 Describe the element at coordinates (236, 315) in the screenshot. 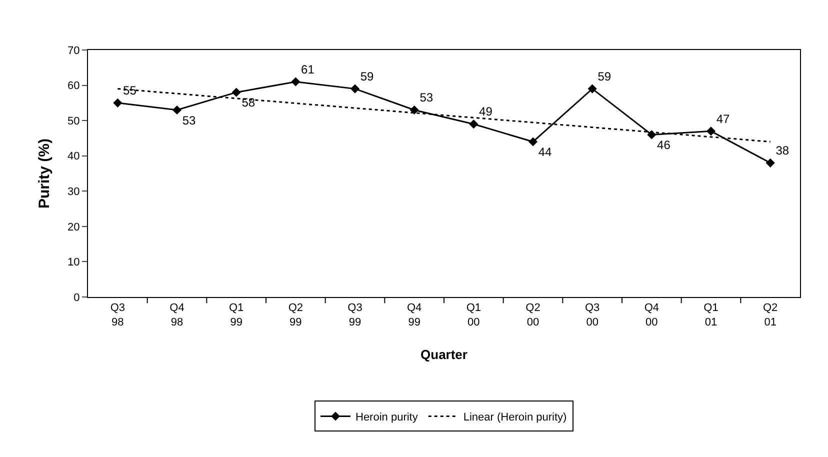

I see `x-tick-label: Q1 99` at that location.